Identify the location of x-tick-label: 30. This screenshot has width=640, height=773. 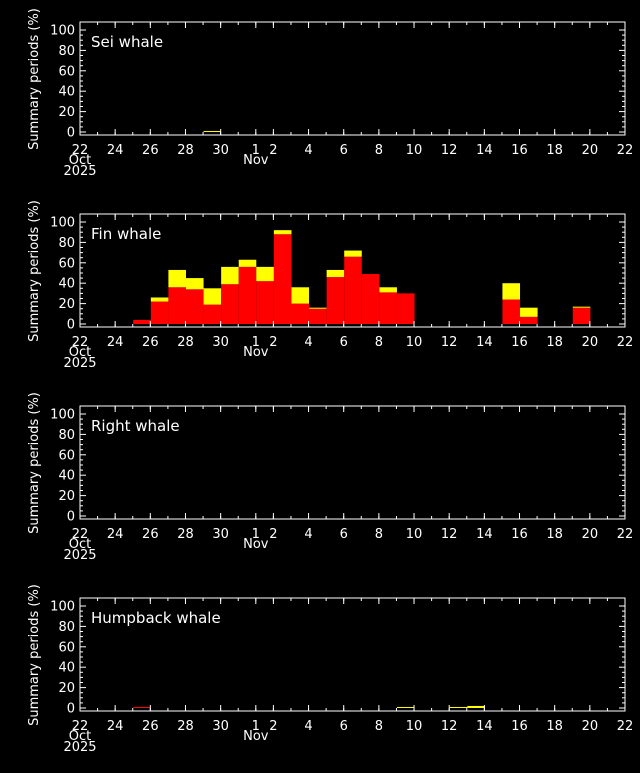
(220, 534).